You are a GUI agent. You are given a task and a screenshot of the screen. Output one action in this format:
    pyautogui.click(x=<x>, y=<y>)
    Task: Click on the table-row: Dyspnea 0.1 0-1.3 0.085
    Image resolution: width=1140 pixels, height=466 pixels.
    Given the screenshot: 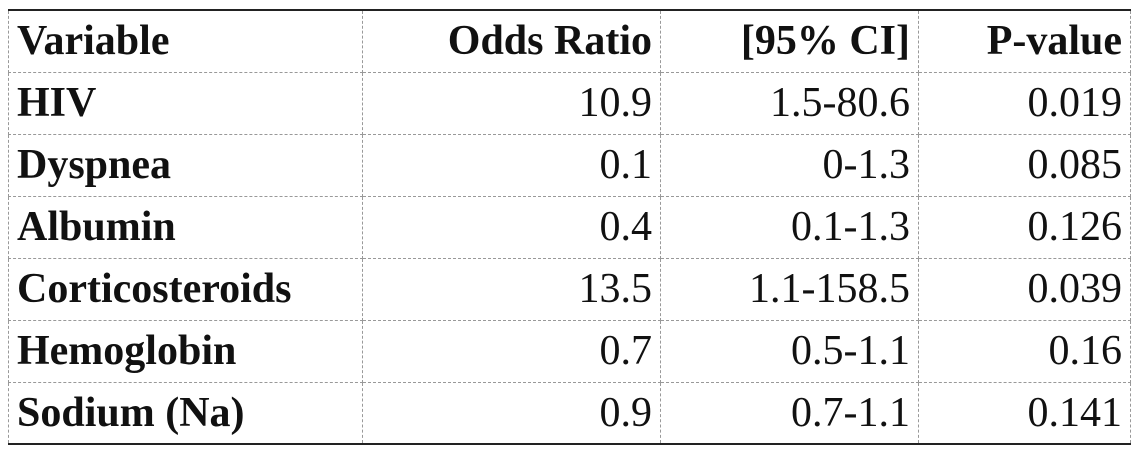 What is the action you would take?
    pyautogui.click(x=569, y=165)
    